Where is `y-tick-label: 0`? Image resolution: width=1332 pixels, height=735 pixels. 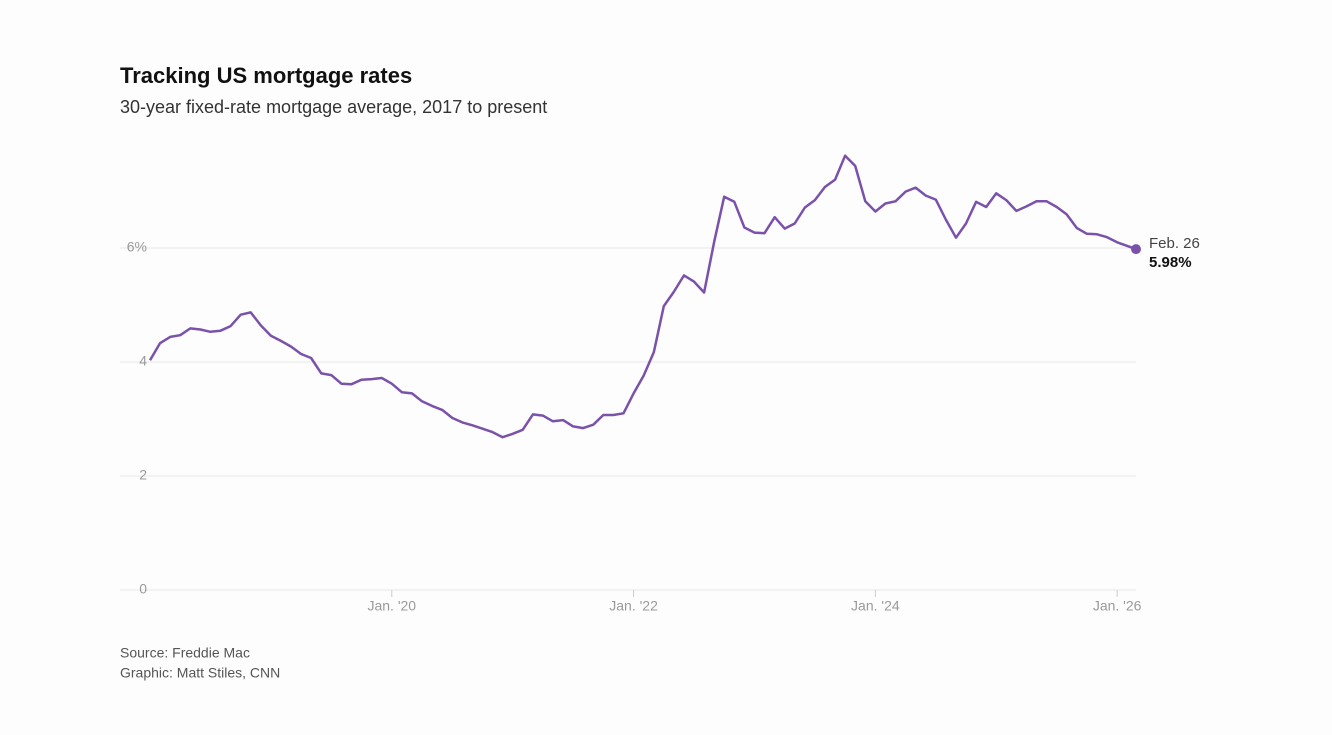 y-tick-label: 0 is located at coordinates (143, 589).